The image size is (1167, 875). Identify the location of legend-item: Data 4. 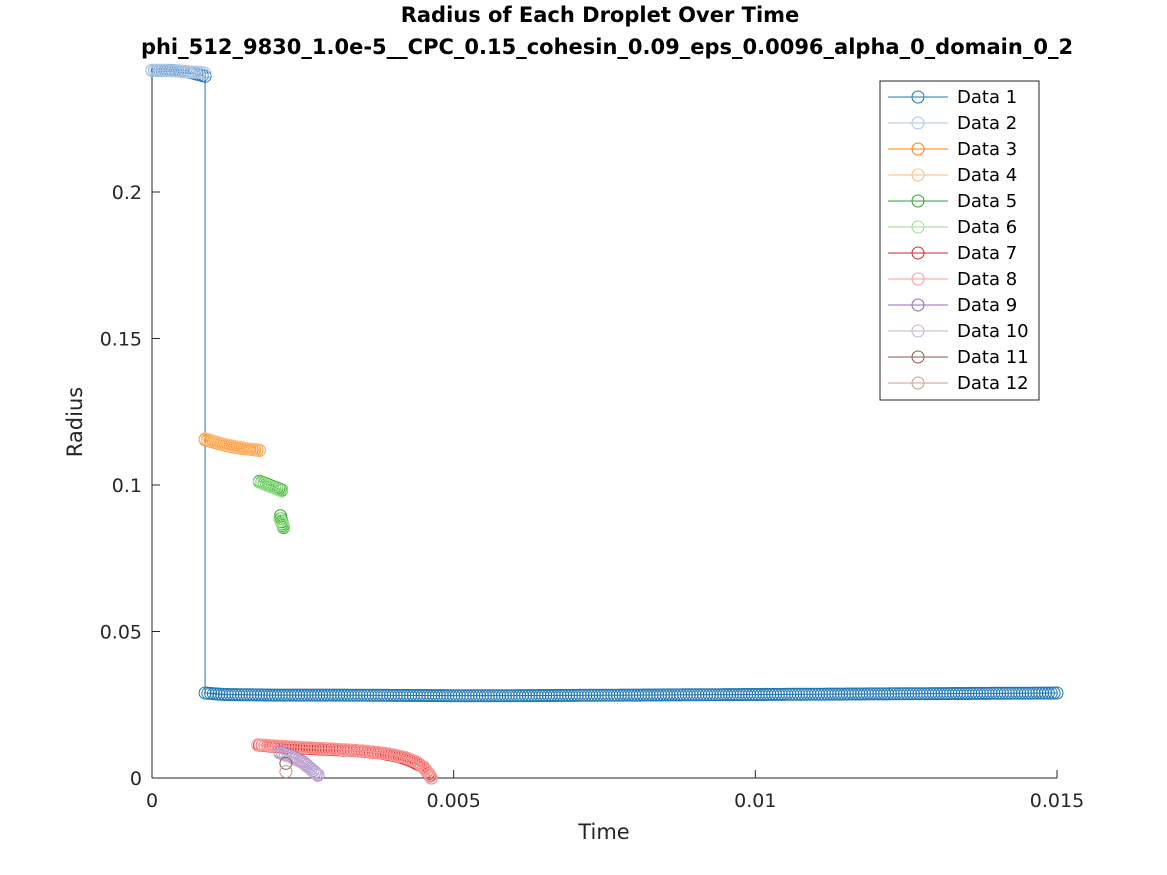
(952, 175).